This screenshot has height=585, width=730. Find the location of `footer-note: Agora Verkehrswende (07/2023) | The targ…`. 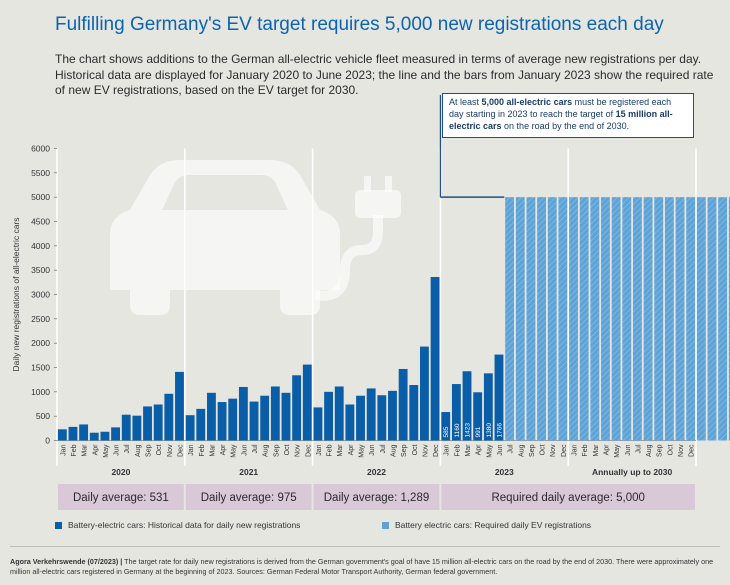

footer-note: Agora Verkehrswende (07/2023) | The targ… is located at coordinates (365, 566).